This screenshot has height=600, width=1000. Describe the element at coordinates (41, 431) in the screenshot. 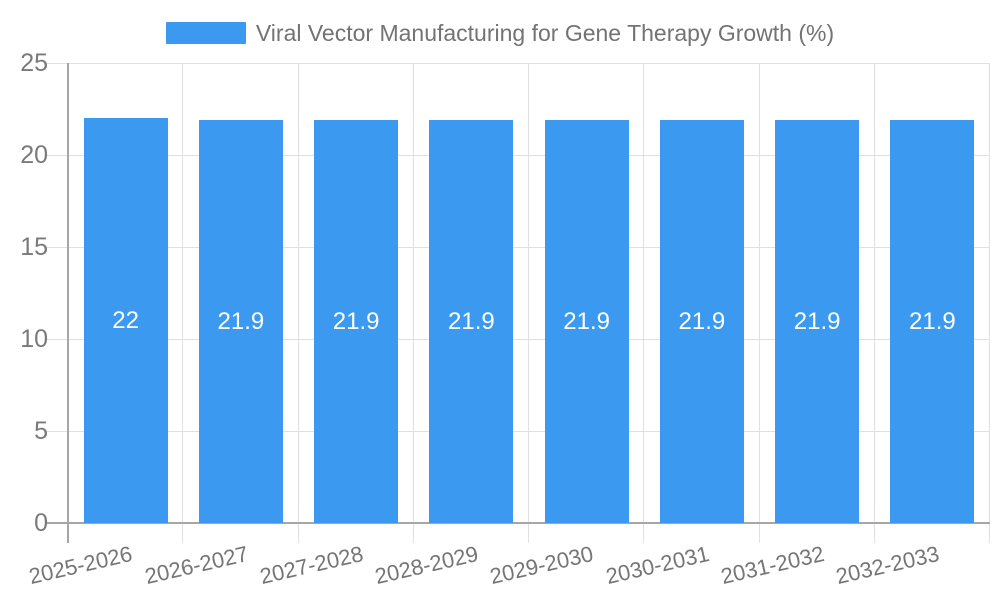

I see `y-tick-label: 5` at that location.